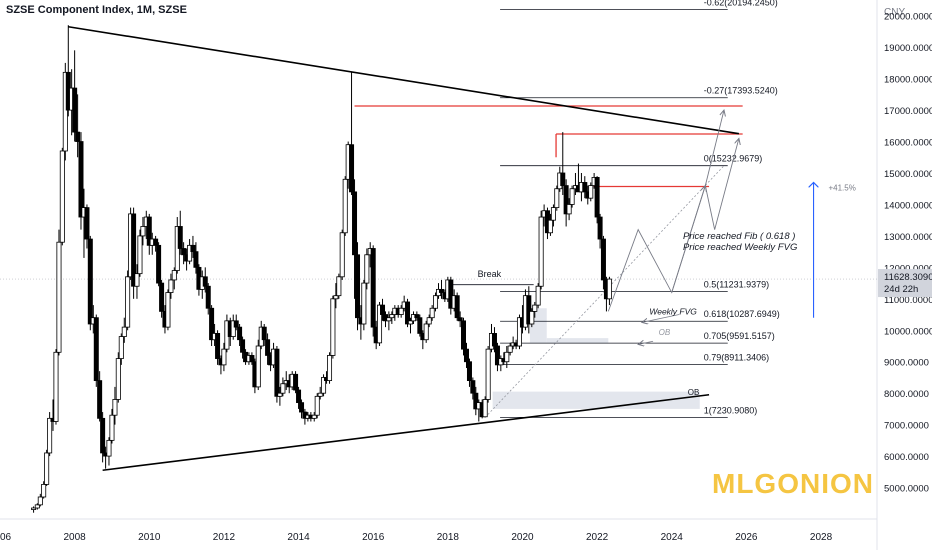  Describe the element at coordinates (490, 274) in the screenshot. I see `break-label: Break` at that location.